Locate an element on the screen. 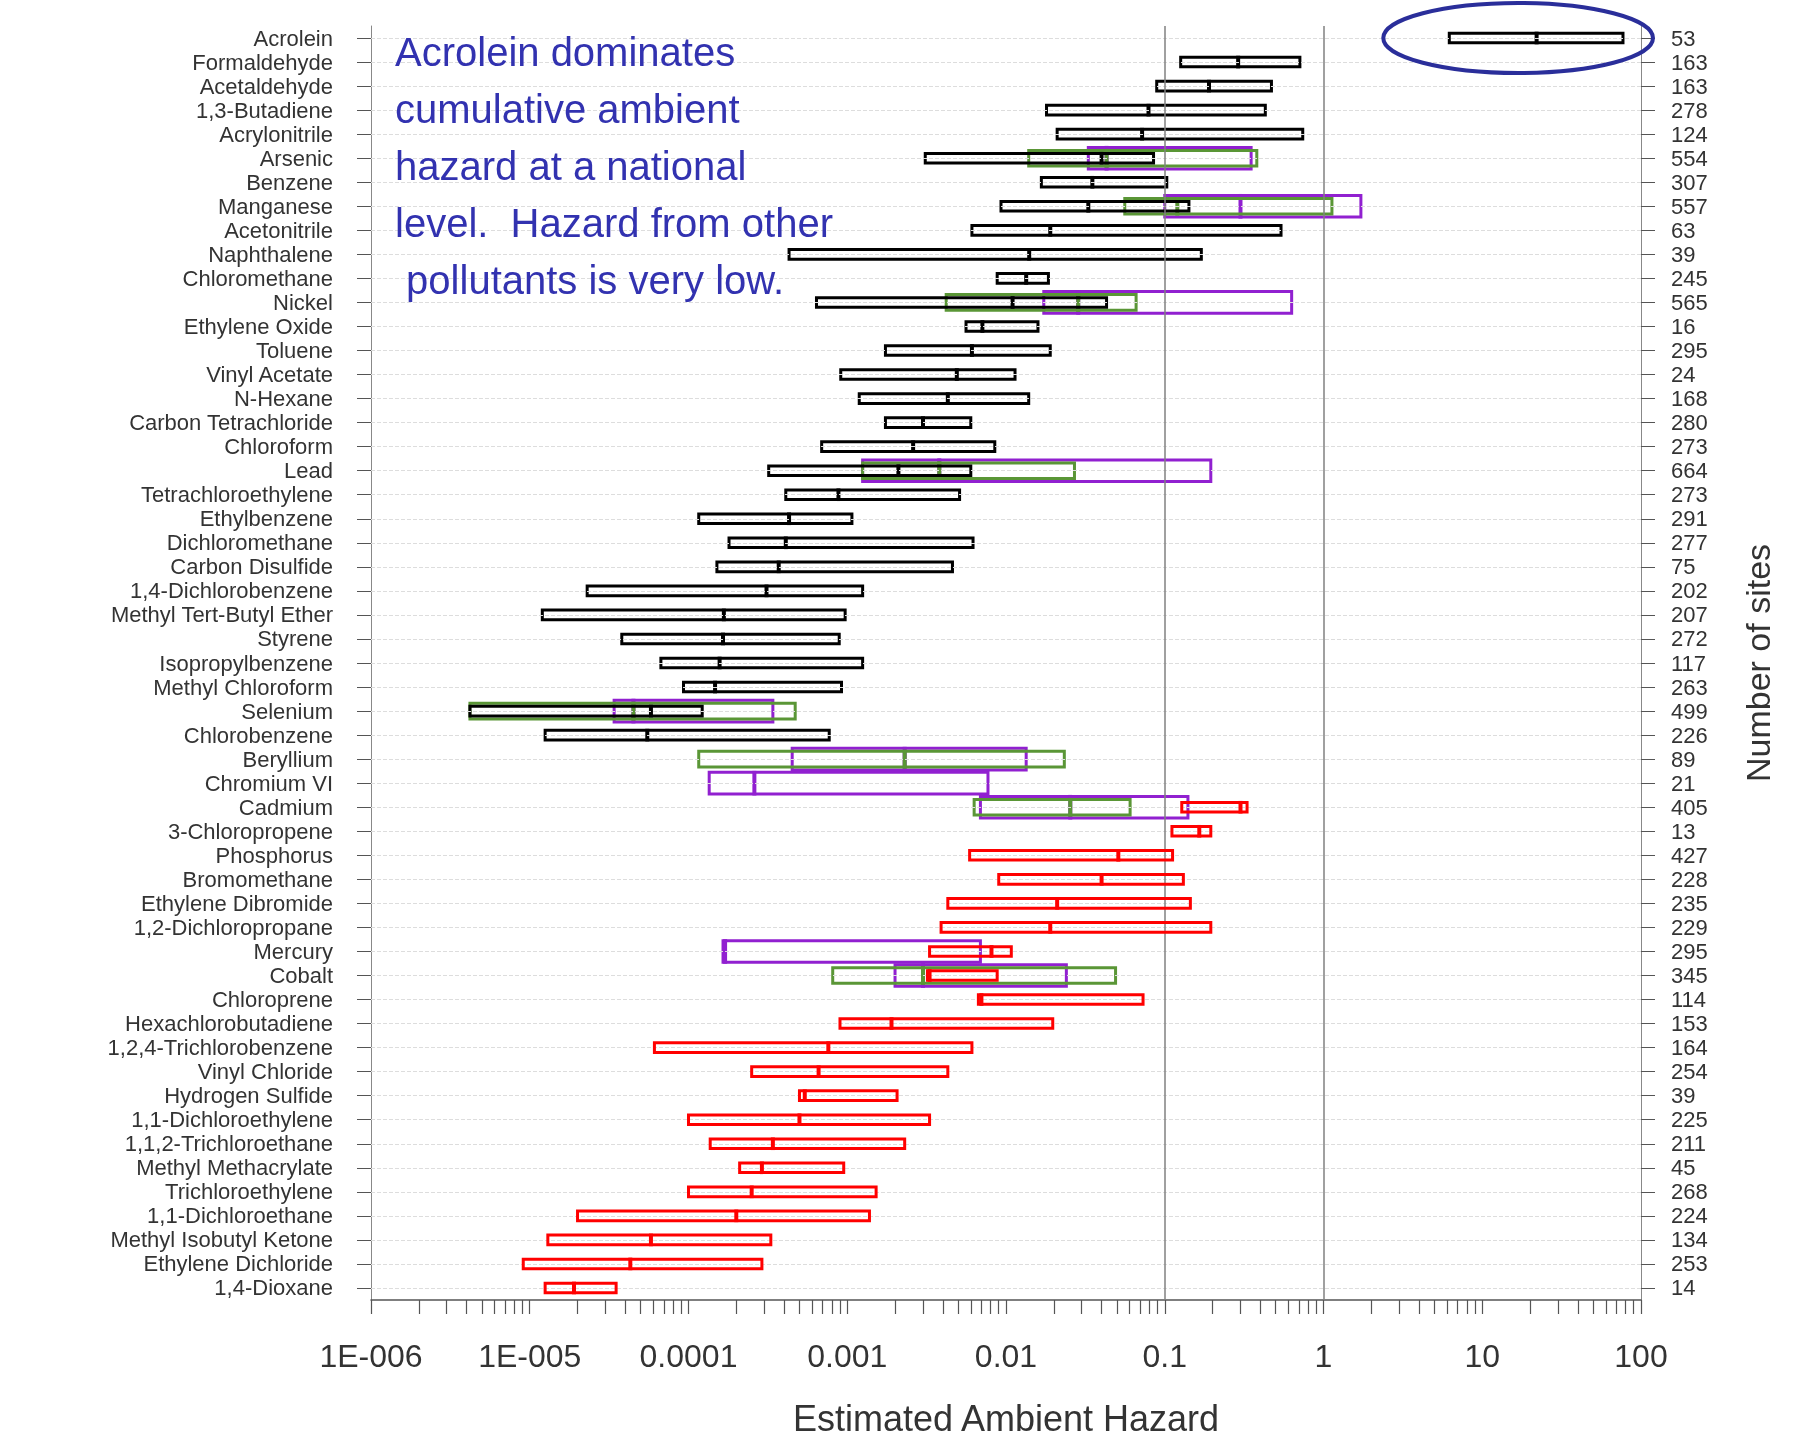 The image size is (1808, 1441). y-tick-label: Carbon Tetrachloride is located at coordinates (231, 423).